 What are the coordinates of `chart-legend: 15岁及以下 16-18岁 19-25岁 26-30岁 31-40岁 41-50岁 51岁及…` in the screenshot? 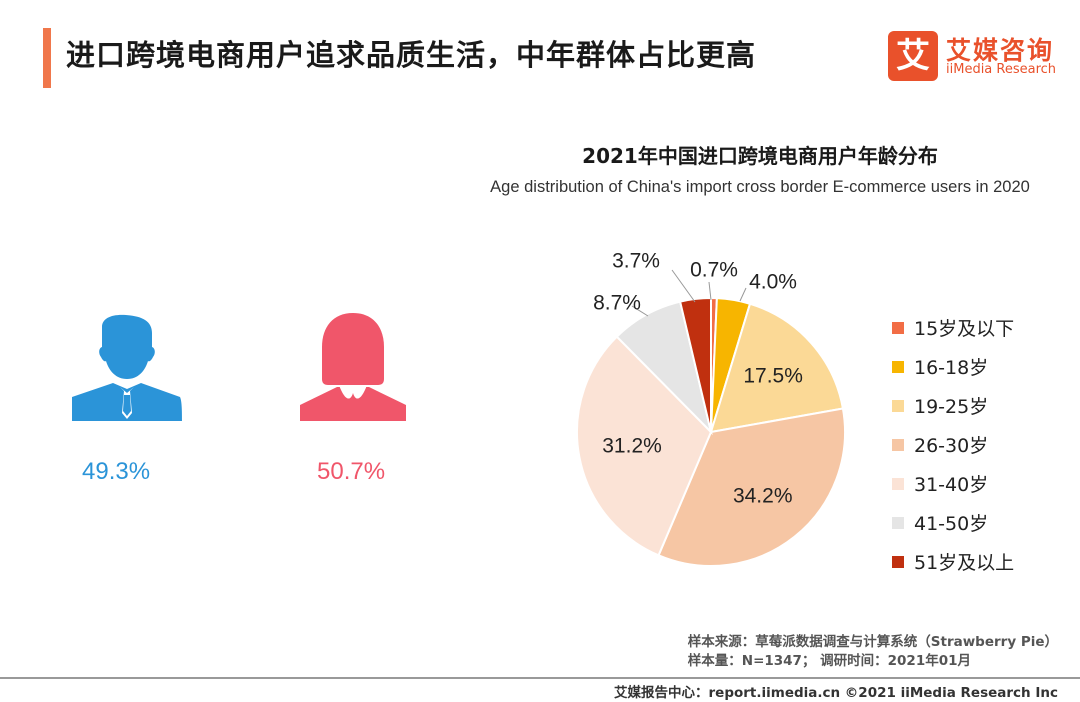 It's located at (953, 444).